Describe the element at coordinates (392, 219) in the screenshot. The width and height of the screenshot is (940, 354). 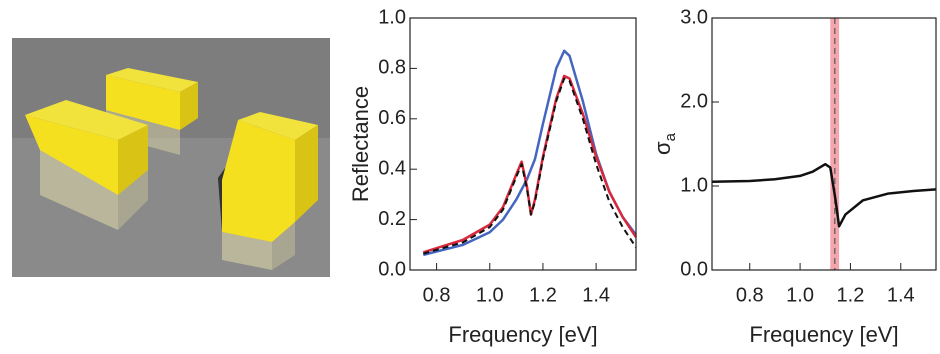
I see `y-tick-label: 0.2` at that location.